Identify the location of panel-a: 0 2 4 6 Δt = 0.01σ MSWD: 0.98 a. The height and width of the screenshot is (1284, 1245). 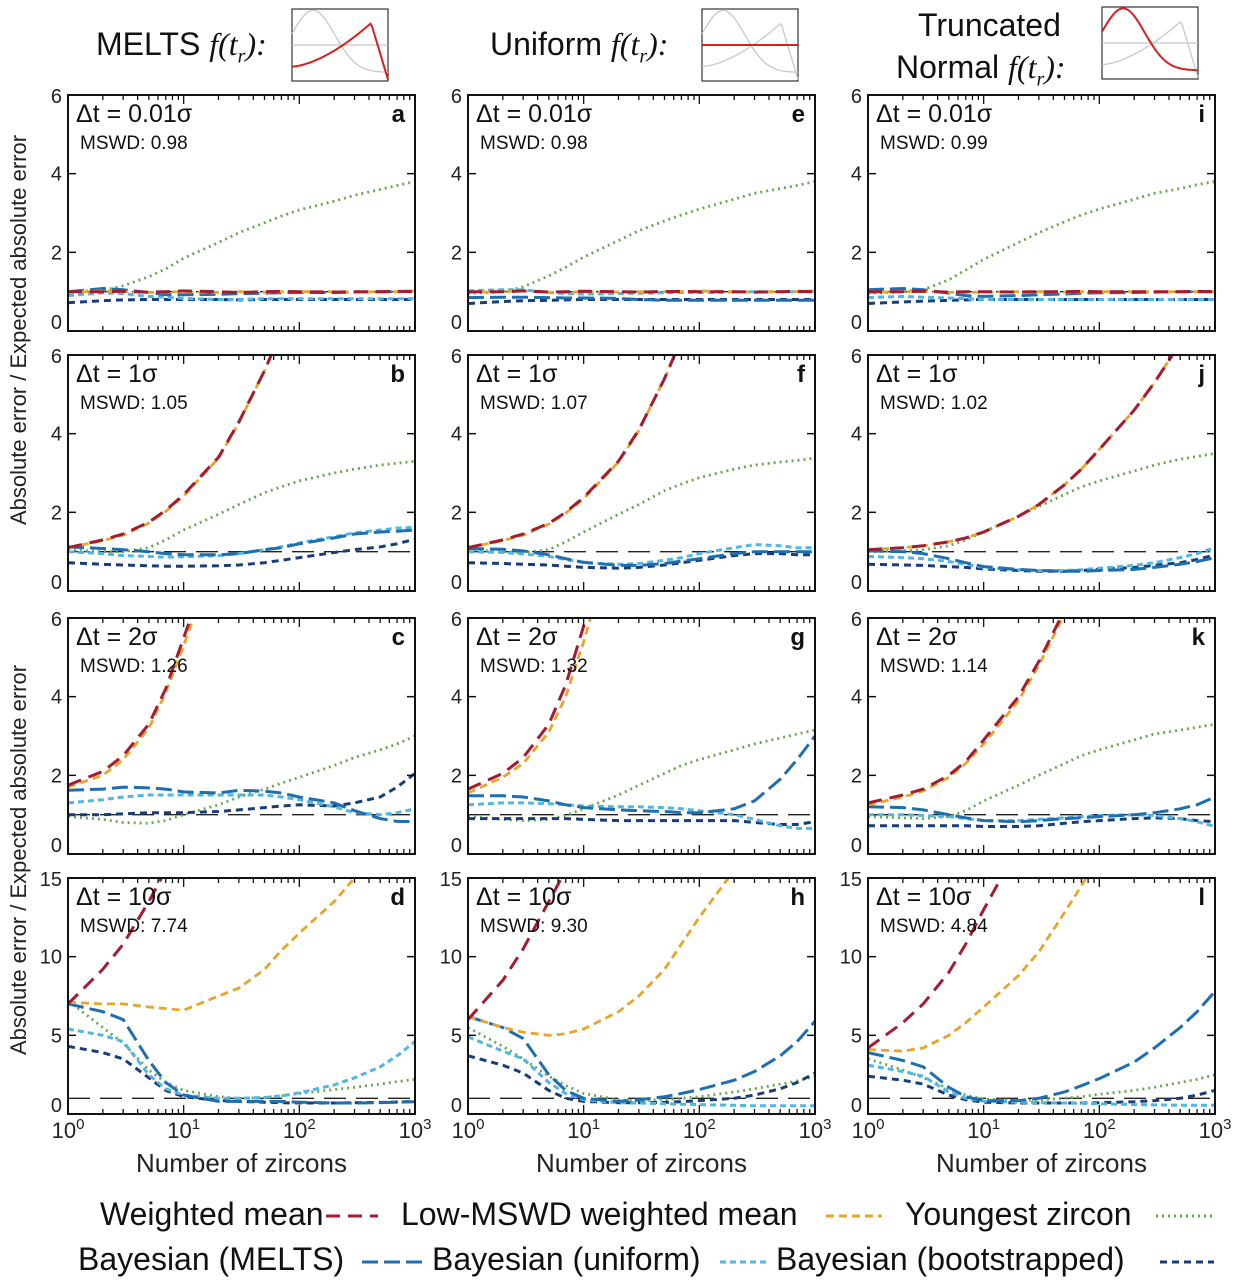
(233, 210).